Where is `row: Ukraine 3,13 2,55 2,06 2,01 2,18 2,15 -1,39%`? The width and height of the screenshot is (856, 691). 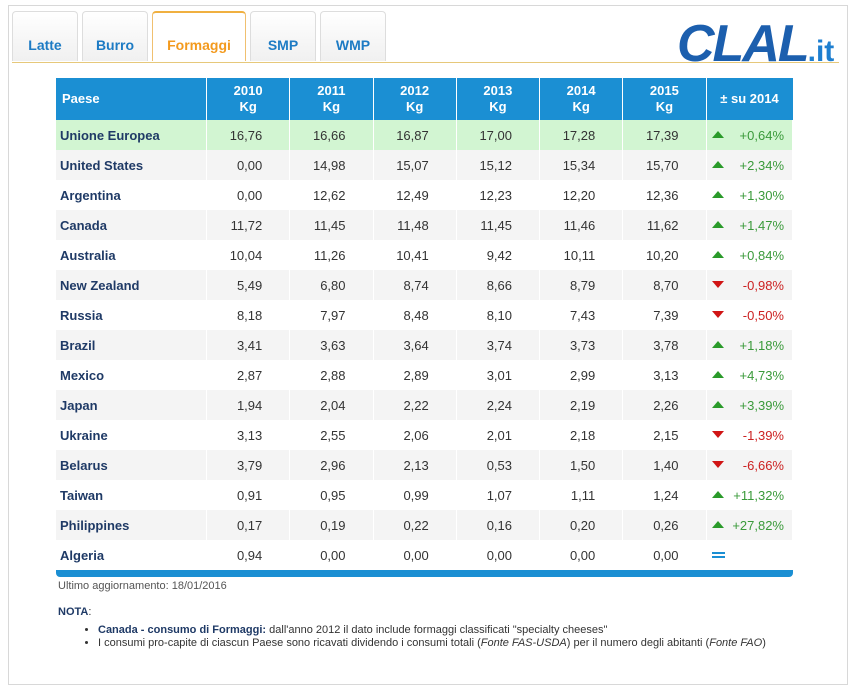 row: Ukraine 3,13 2,55 2,06 2,01 2,18 2,15 -1,39% is located at coordinates (424, 435).